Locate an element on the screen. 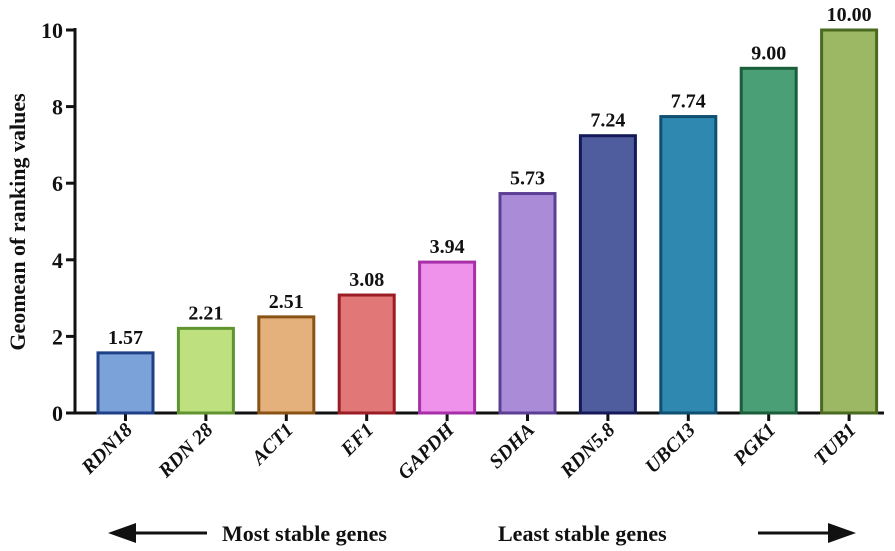  value-label: 7.24 is located at coordinates (607, 121).